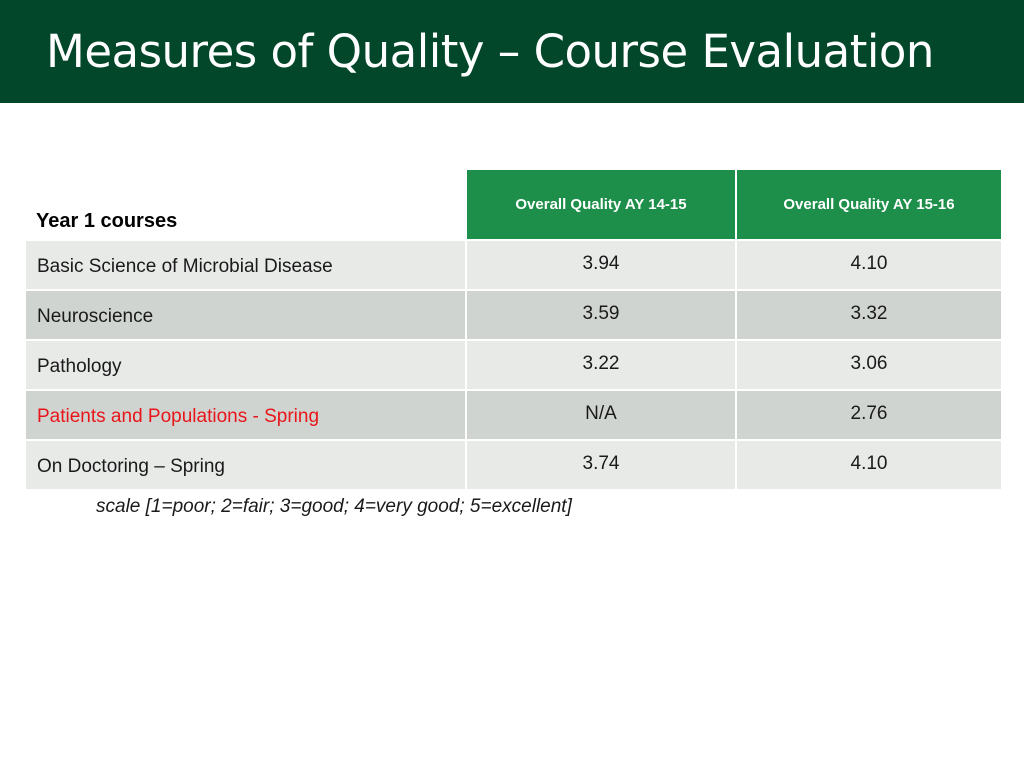 The height and width of the screenshot is (768, 1024). I want to click on score-ay-15-16: 2.76, so click(868, 414).